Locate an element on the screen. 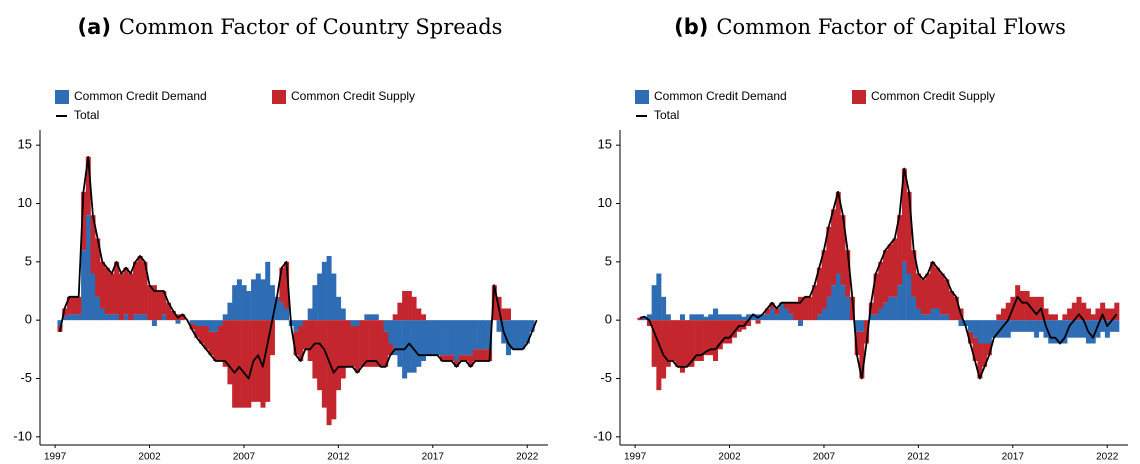  y-tick-label: -5 is located at coordinates (606, 377).